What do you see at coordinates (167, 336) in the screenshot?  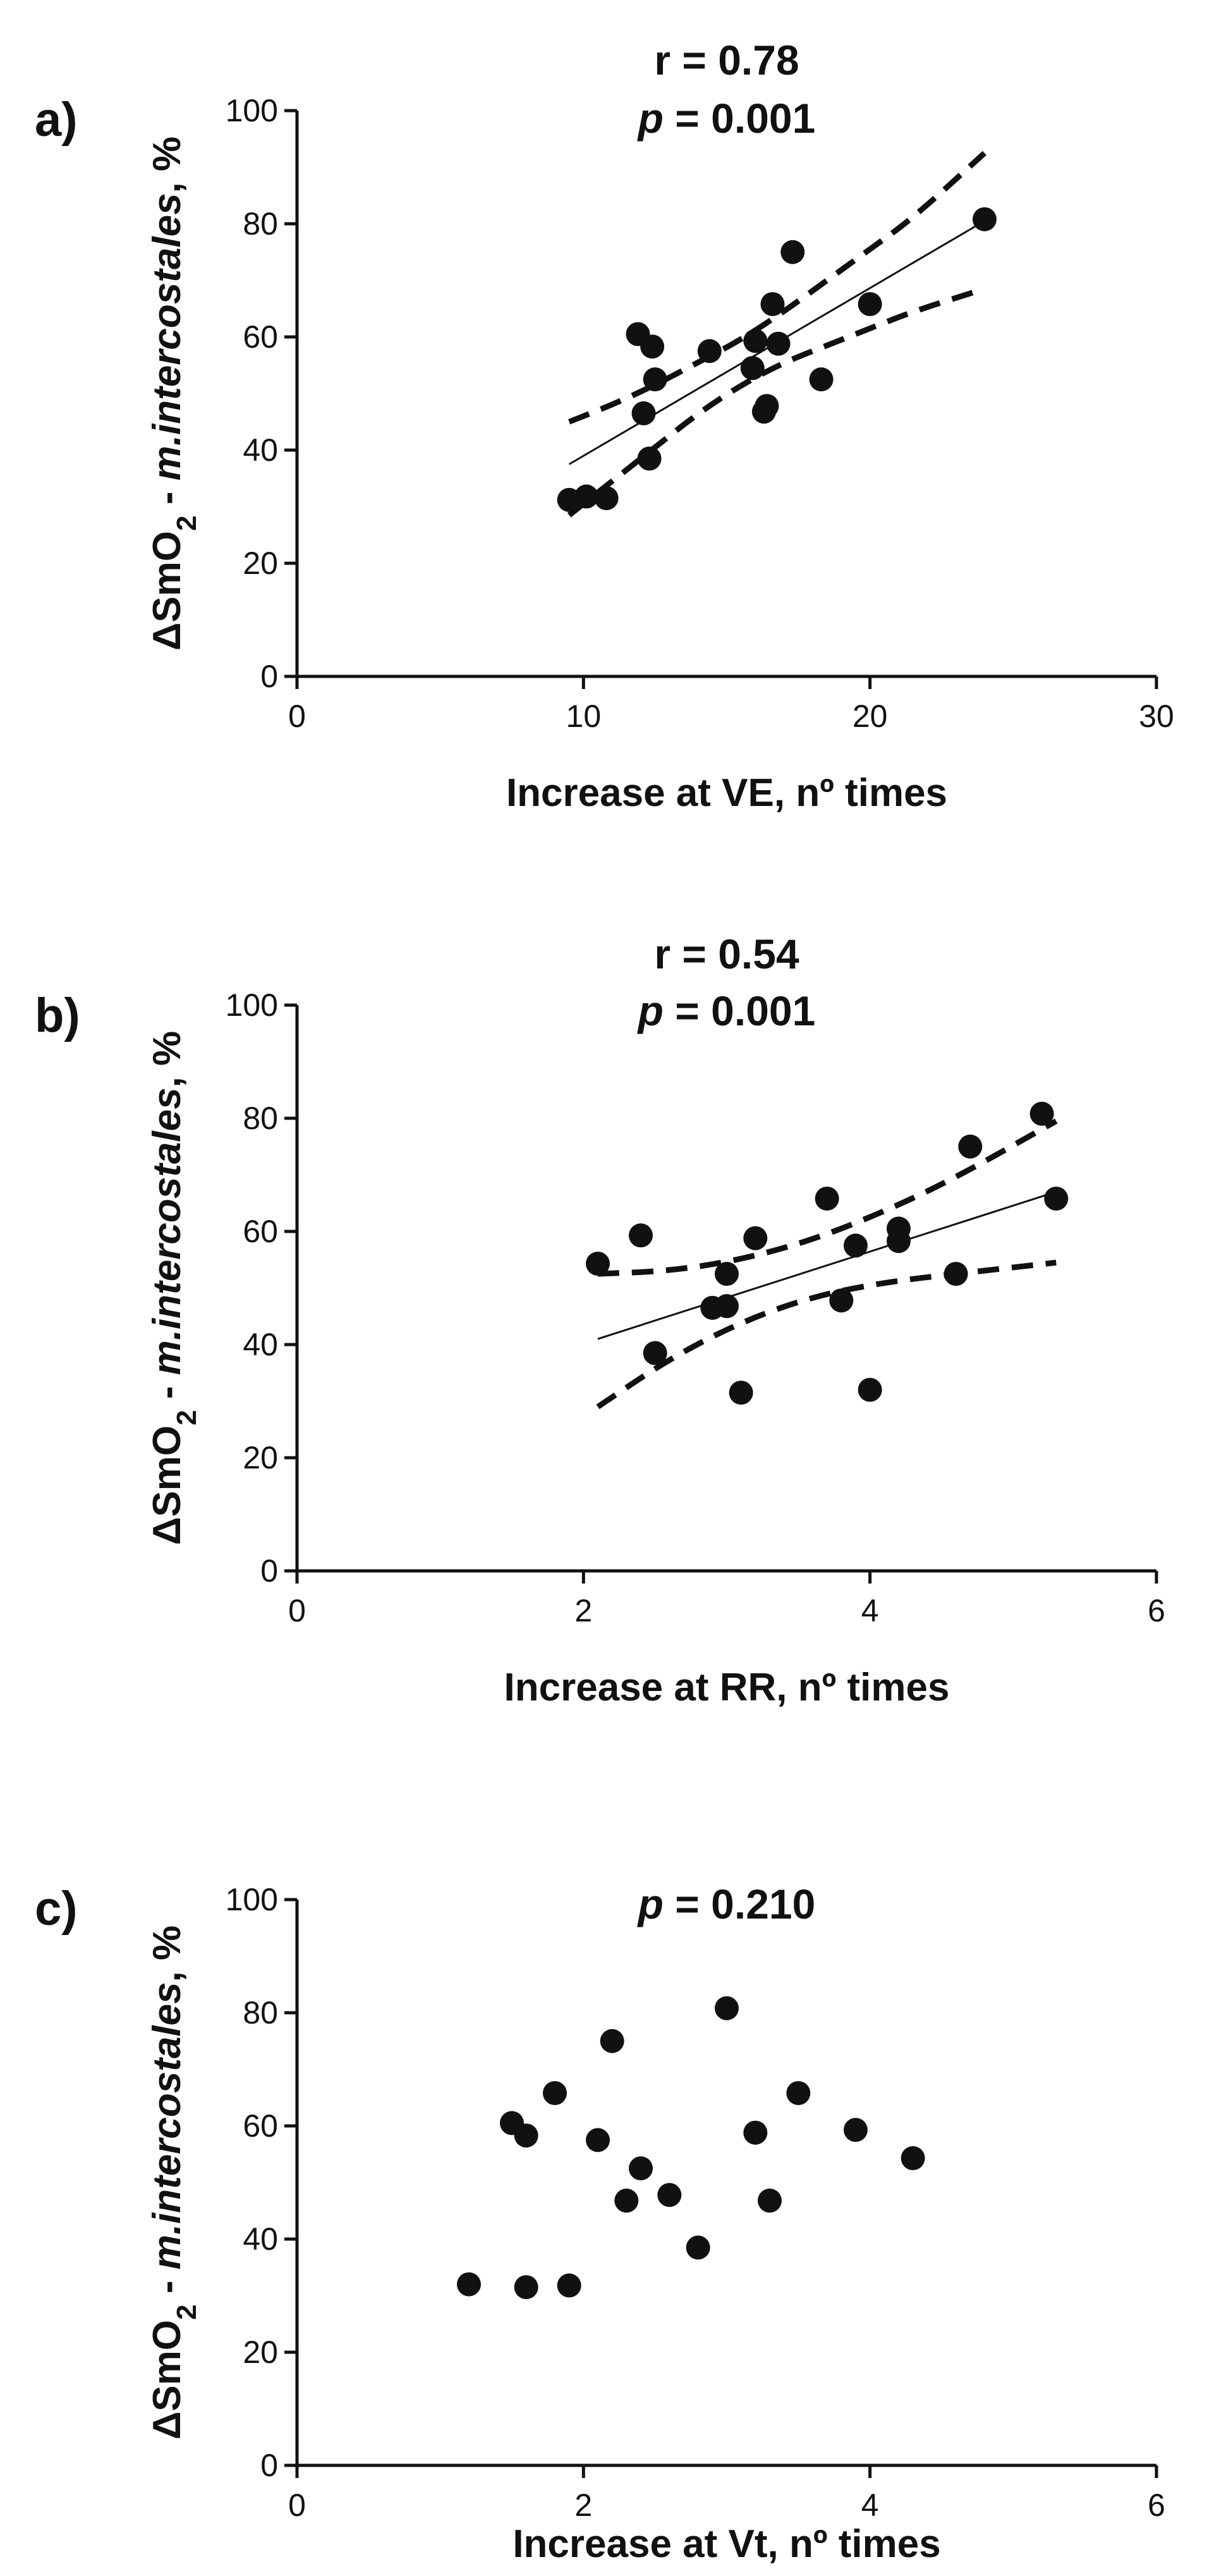 I see `y-label-italic-1: m.intercostales` at bounding box center [167, 336].